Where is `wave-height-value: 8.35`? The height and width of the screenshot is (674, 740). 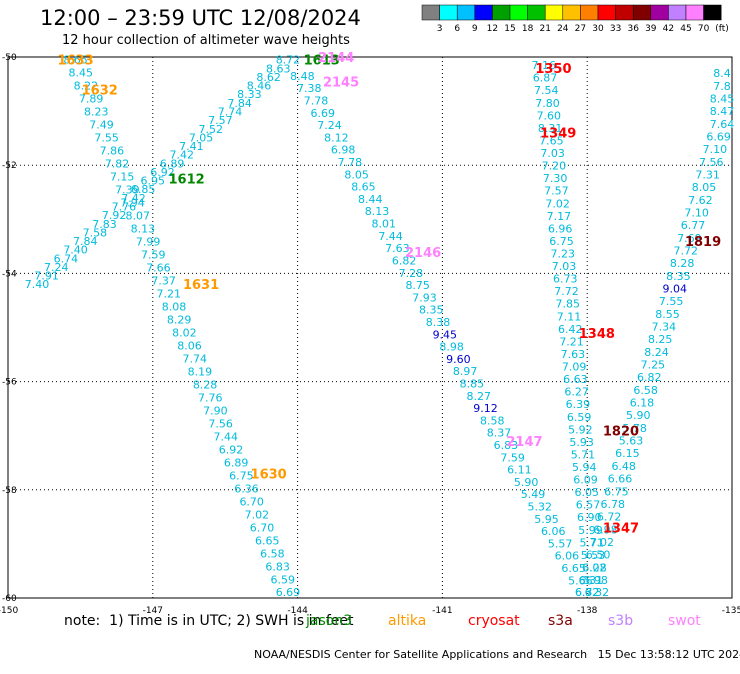 wave-height-value: 8.35 is located at coordinates (431, 310).